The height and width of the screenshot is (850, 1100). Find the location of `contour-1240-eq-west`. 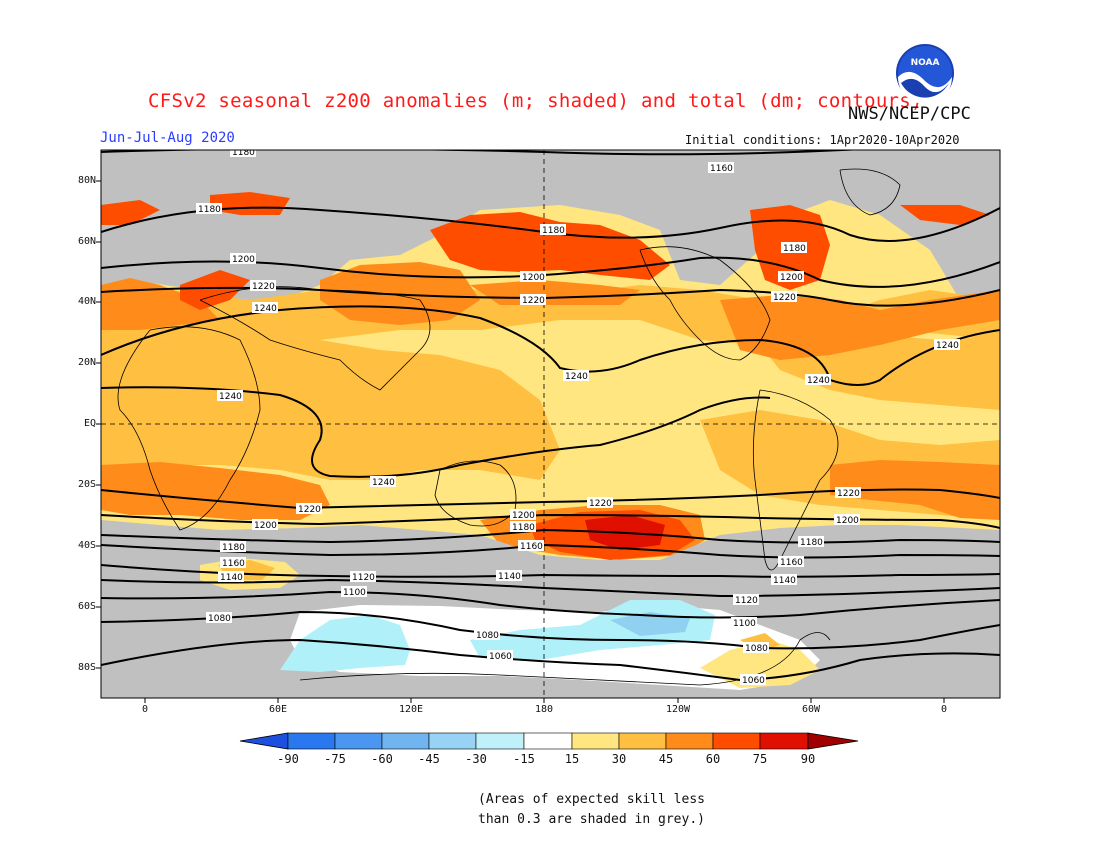

contour-1240-eq-west is located at coordinates (436, 432).